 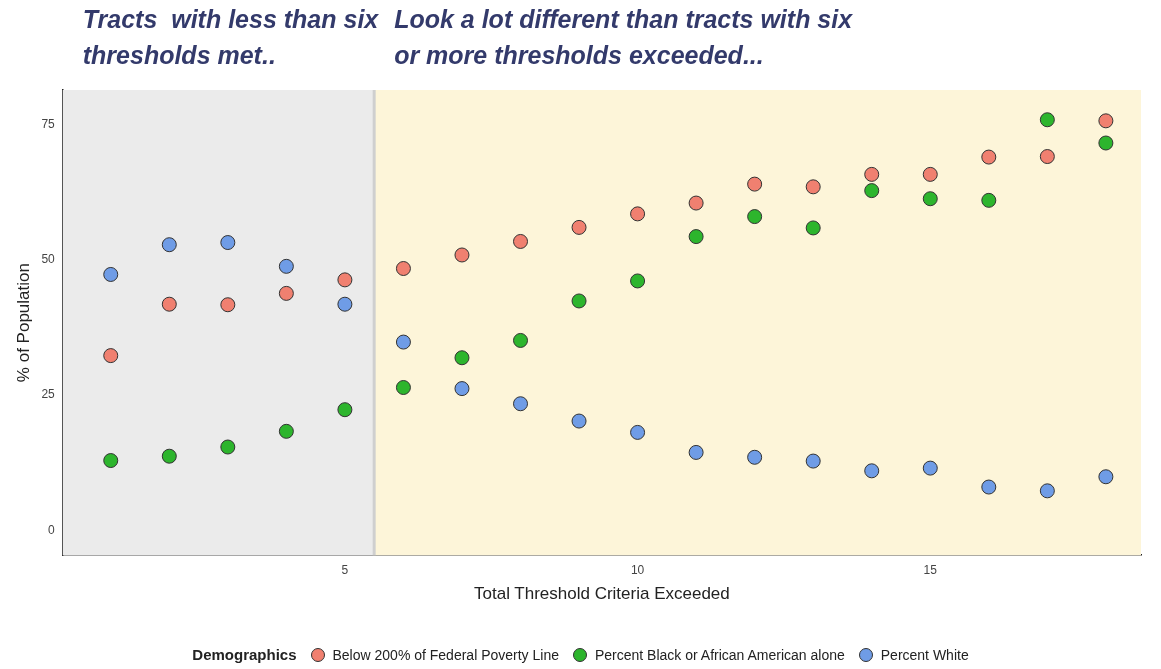 I want to click on band-label: Tracts with less than six thresholds met.., so click(x=231, y=37).